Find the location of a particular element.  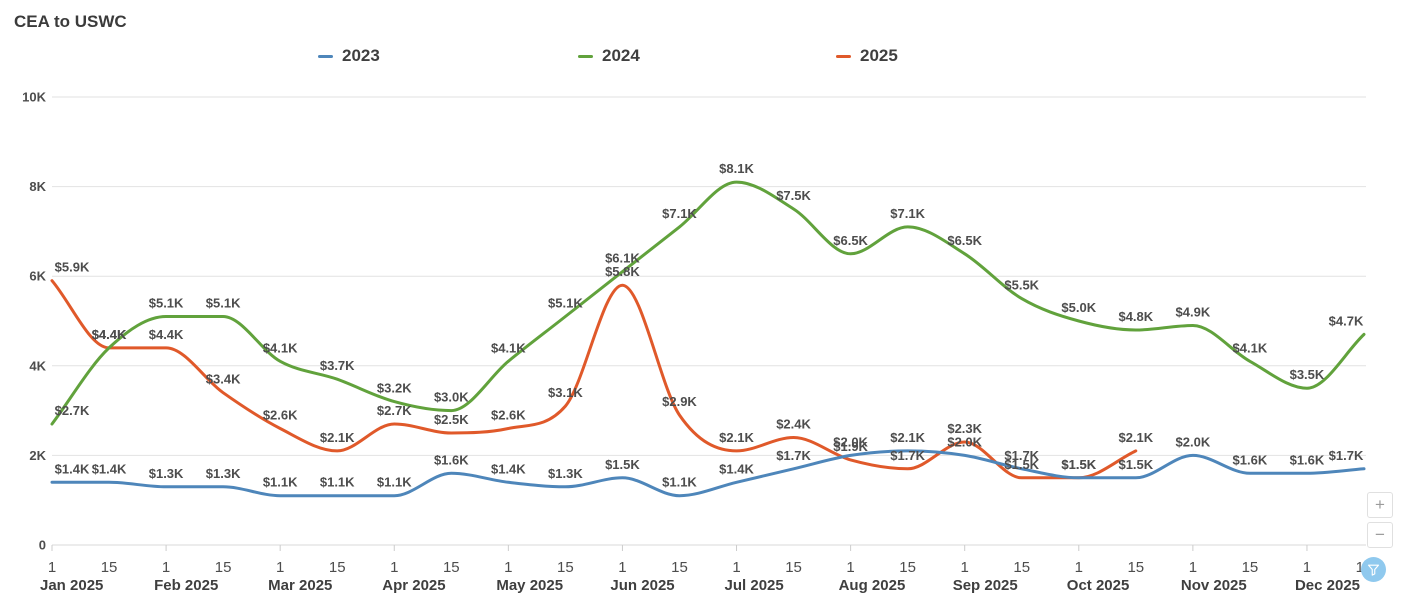

y-axis-tick-label: 6K is located at coordinates (37, 276).